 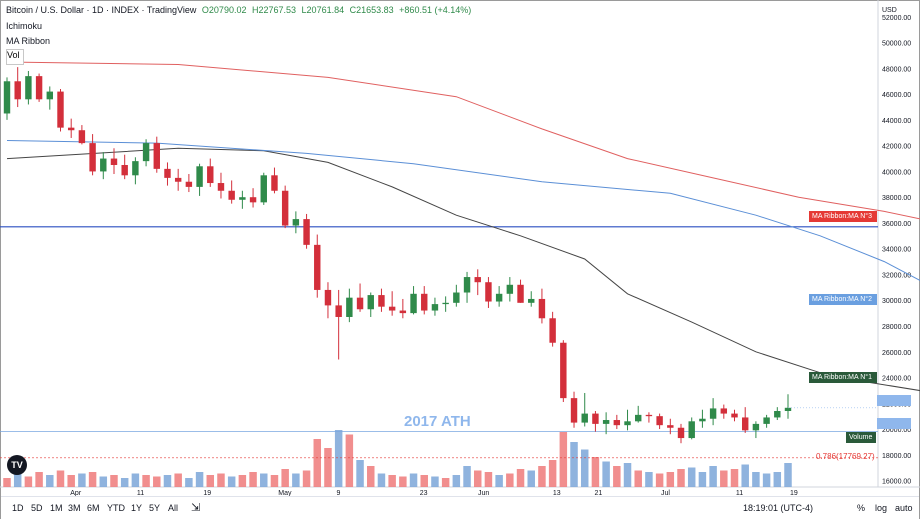 What do you see at coordinates (896, 172) in the screenshot?
I see `price-tick-label: 40000.00` at bounding box center [896, 172].